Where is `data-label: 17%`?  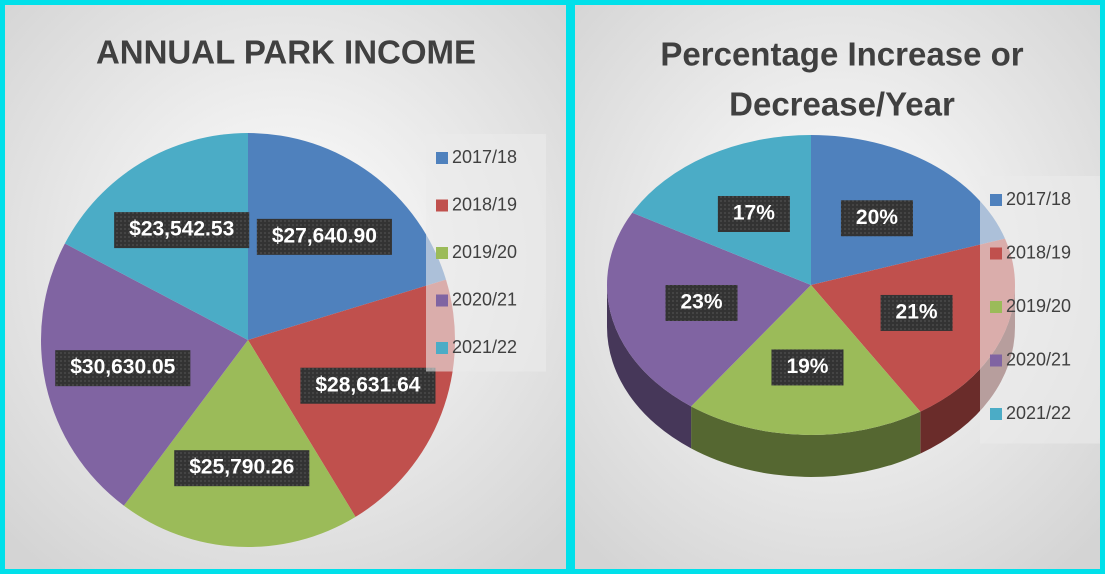
data-label: 17% is located at coordinates (754, 213).